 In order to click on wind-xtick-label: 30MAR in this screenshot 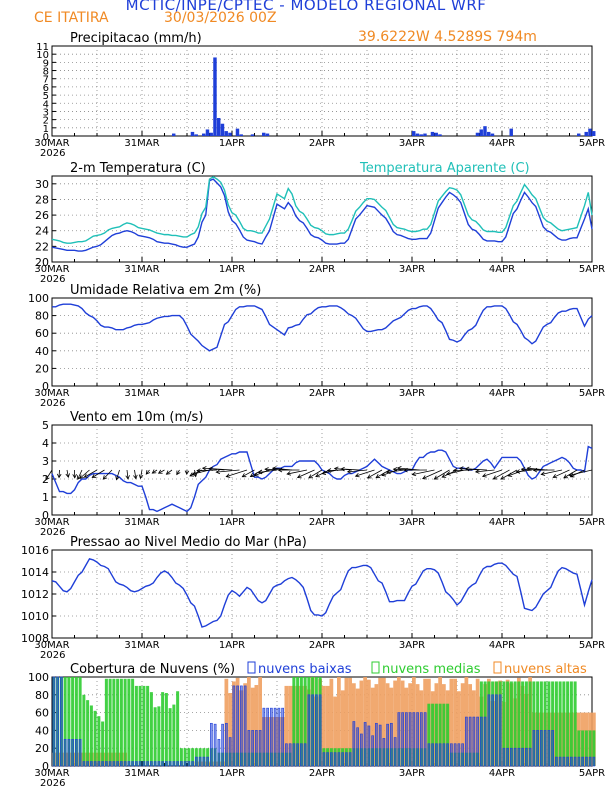, I will do `click(51, 522)`.